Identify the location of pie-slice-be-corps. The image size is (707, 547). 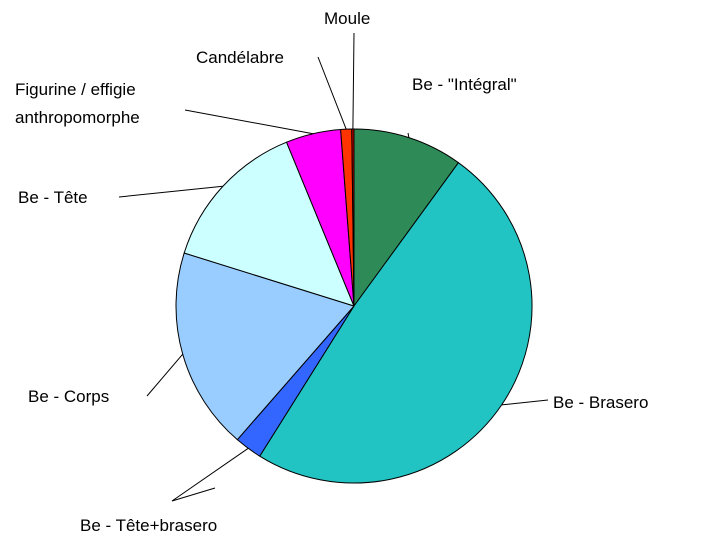
(265, 346).